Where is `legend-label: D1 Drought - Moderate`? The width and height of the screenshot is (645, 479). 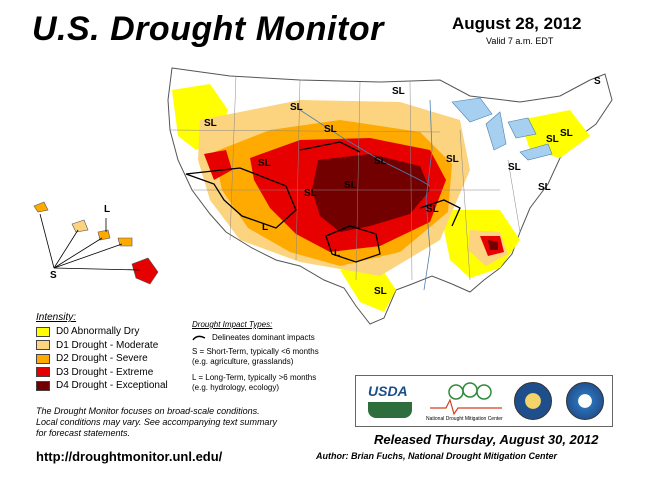 legend-label: D1 Drought - Moderate is located at coordinates (107, 345).